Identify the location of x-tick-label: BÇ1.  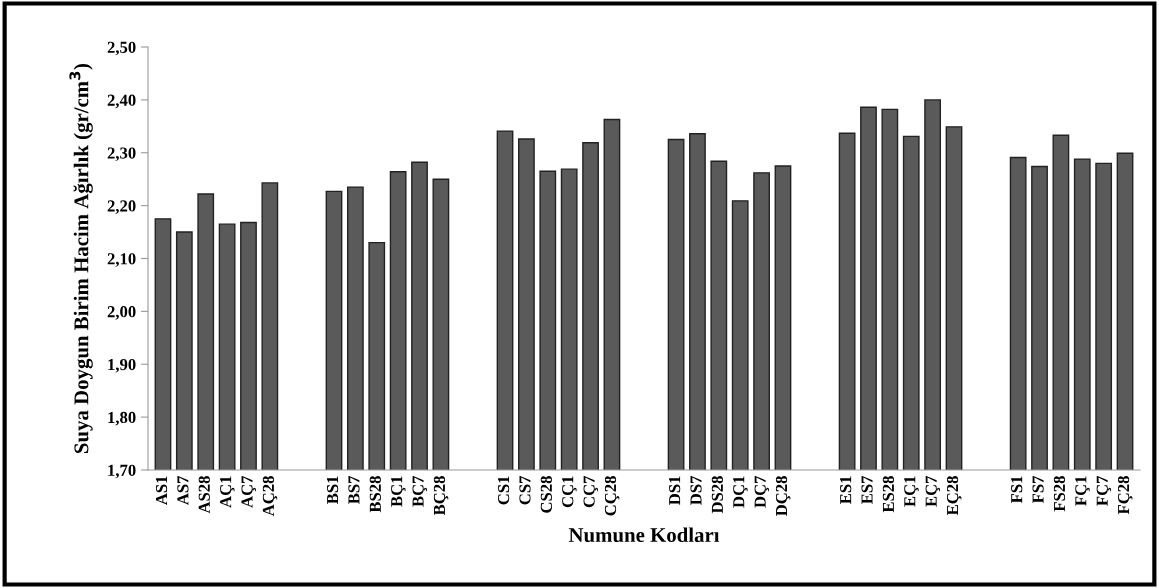
(398, 491).